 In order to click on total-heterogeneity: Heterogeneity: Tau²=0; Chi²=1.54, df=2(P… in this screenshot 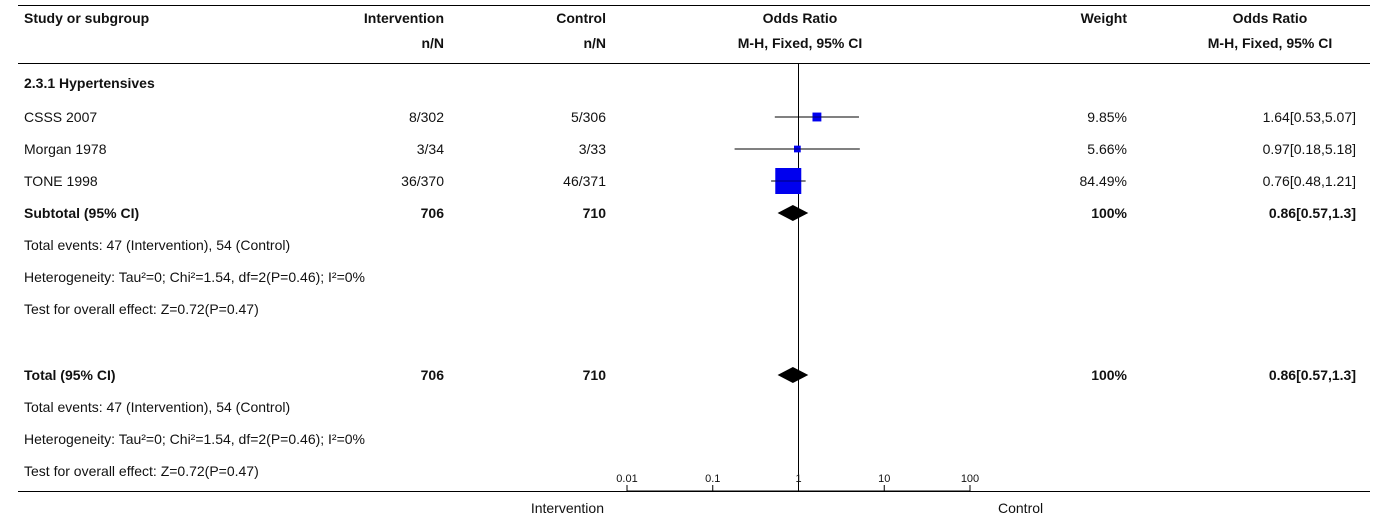, I will do `click(195, 439)`.